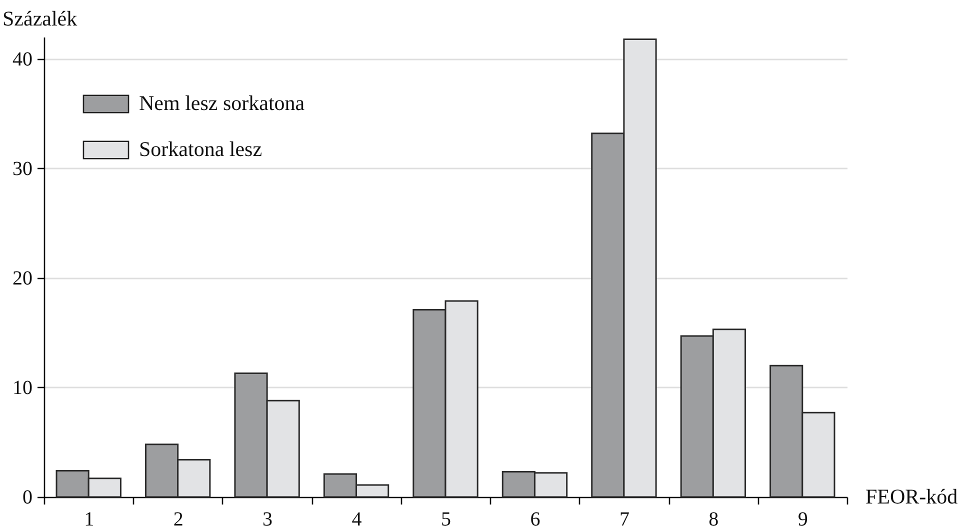  I want to click on y-tick-label: 0, so click(27, 497).